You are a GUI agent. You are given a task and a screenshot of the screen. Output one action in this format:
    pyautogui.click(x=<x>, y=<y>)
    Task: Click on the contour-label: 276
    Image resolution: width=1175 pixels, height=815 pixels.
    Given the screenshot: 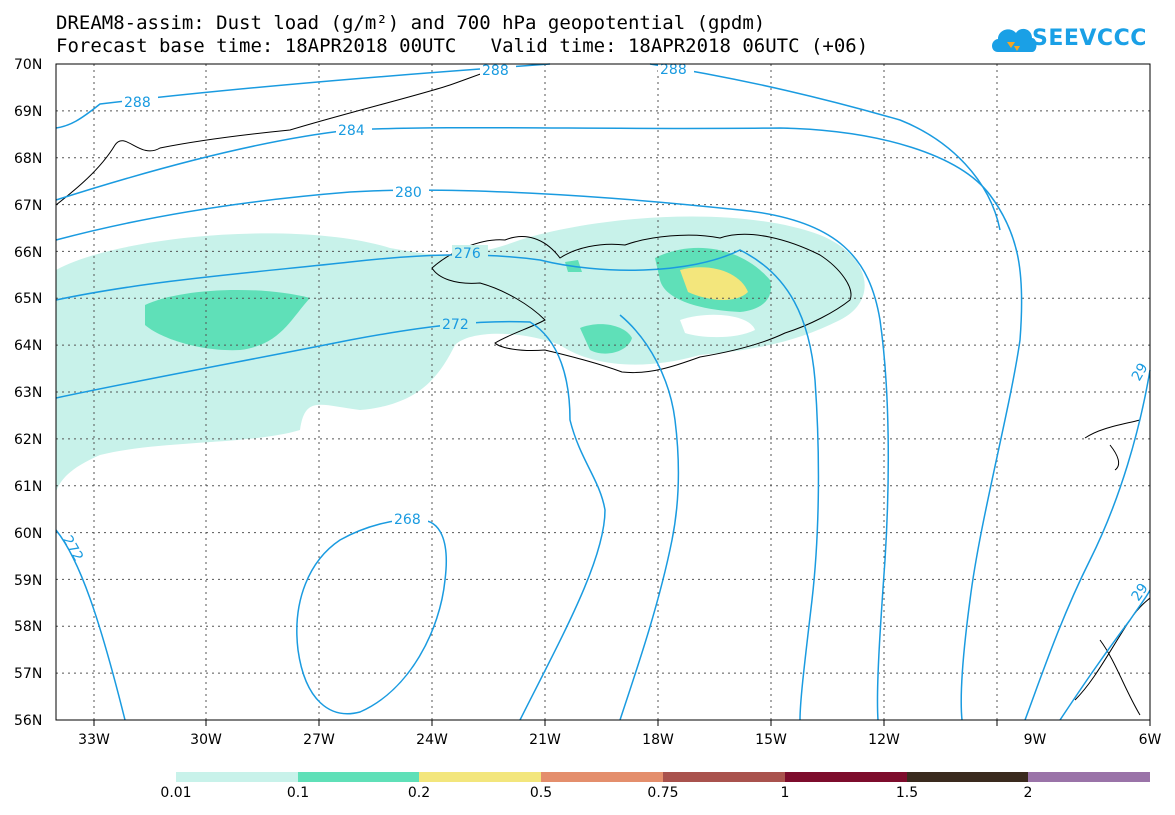 What is the action you would take?
    pyautogui.click(x=467, y=254)
    